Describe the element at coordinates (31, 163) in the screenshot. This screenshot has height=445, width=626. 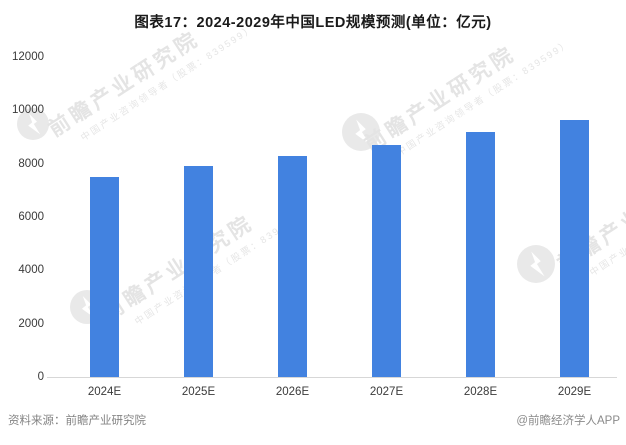
I see `y-tick-label: 8000` at that location.